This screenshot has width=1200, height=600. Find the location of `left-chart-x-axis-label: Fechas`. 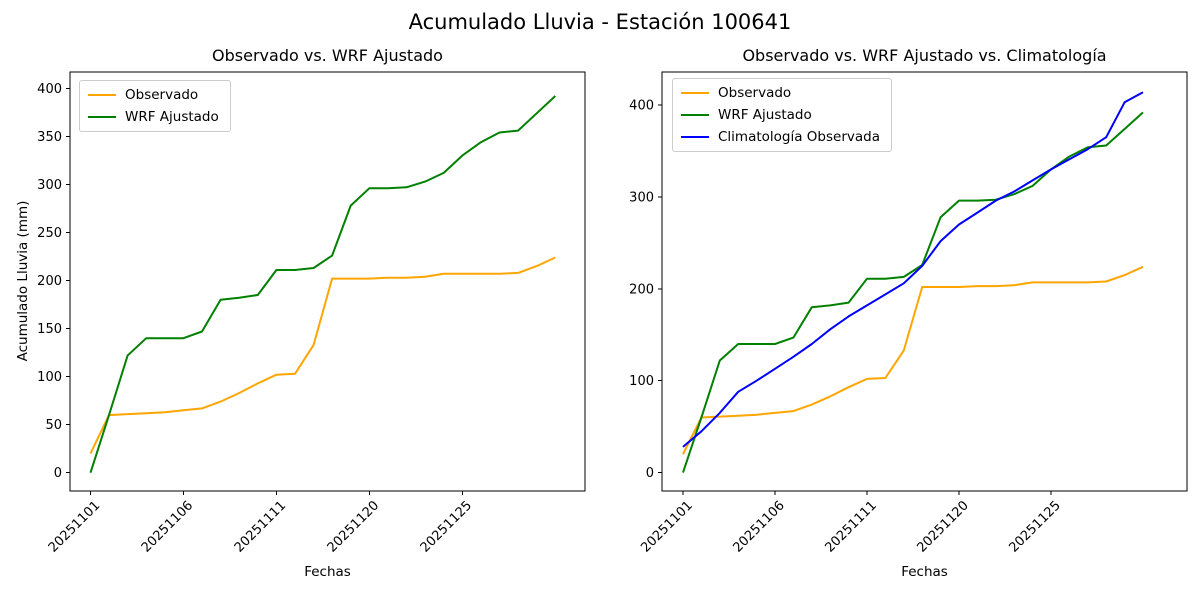

left-chart-x-axis-label: Fechas is located at coordinates (327, 572).